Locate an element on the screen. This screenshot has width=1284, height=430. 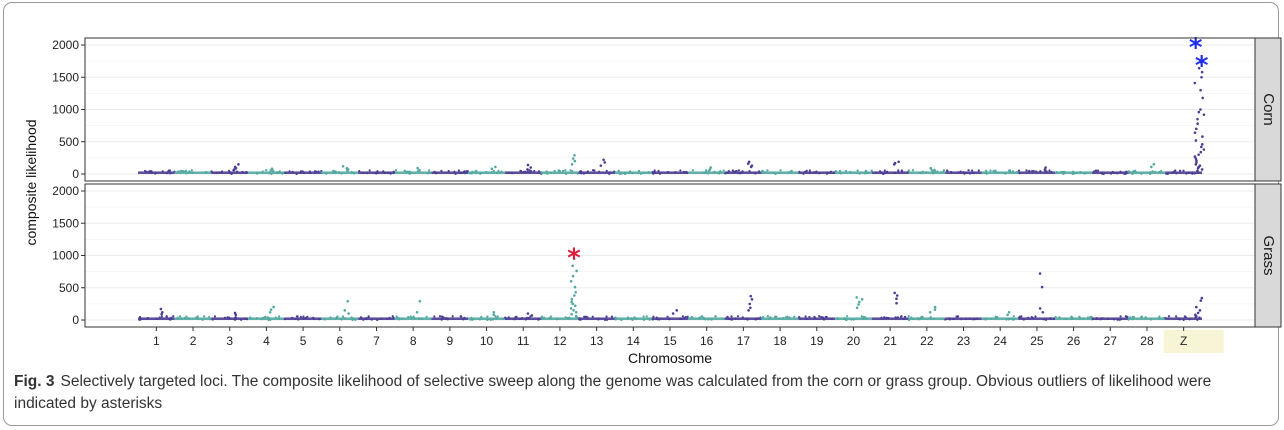
x-tick-label-chr-9: 9 is located at coordinates (450, 341).